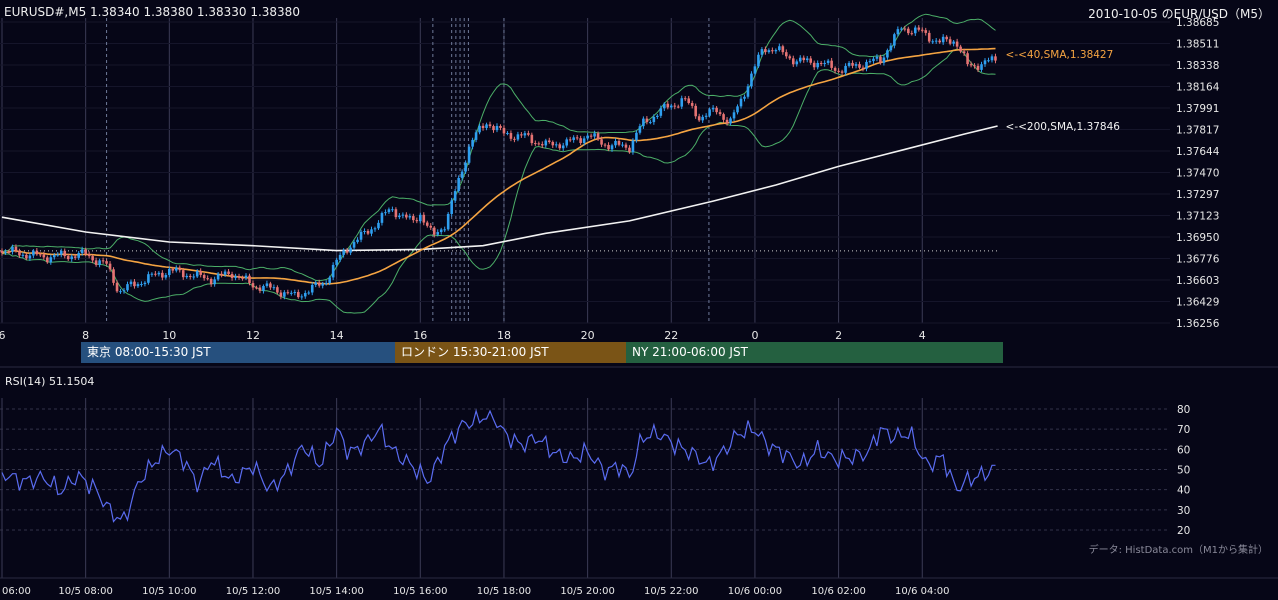 Image resolution: width=1278 pixels, height=600 pixels. I want to click on x-tick-label: 10, so click(169, 335).